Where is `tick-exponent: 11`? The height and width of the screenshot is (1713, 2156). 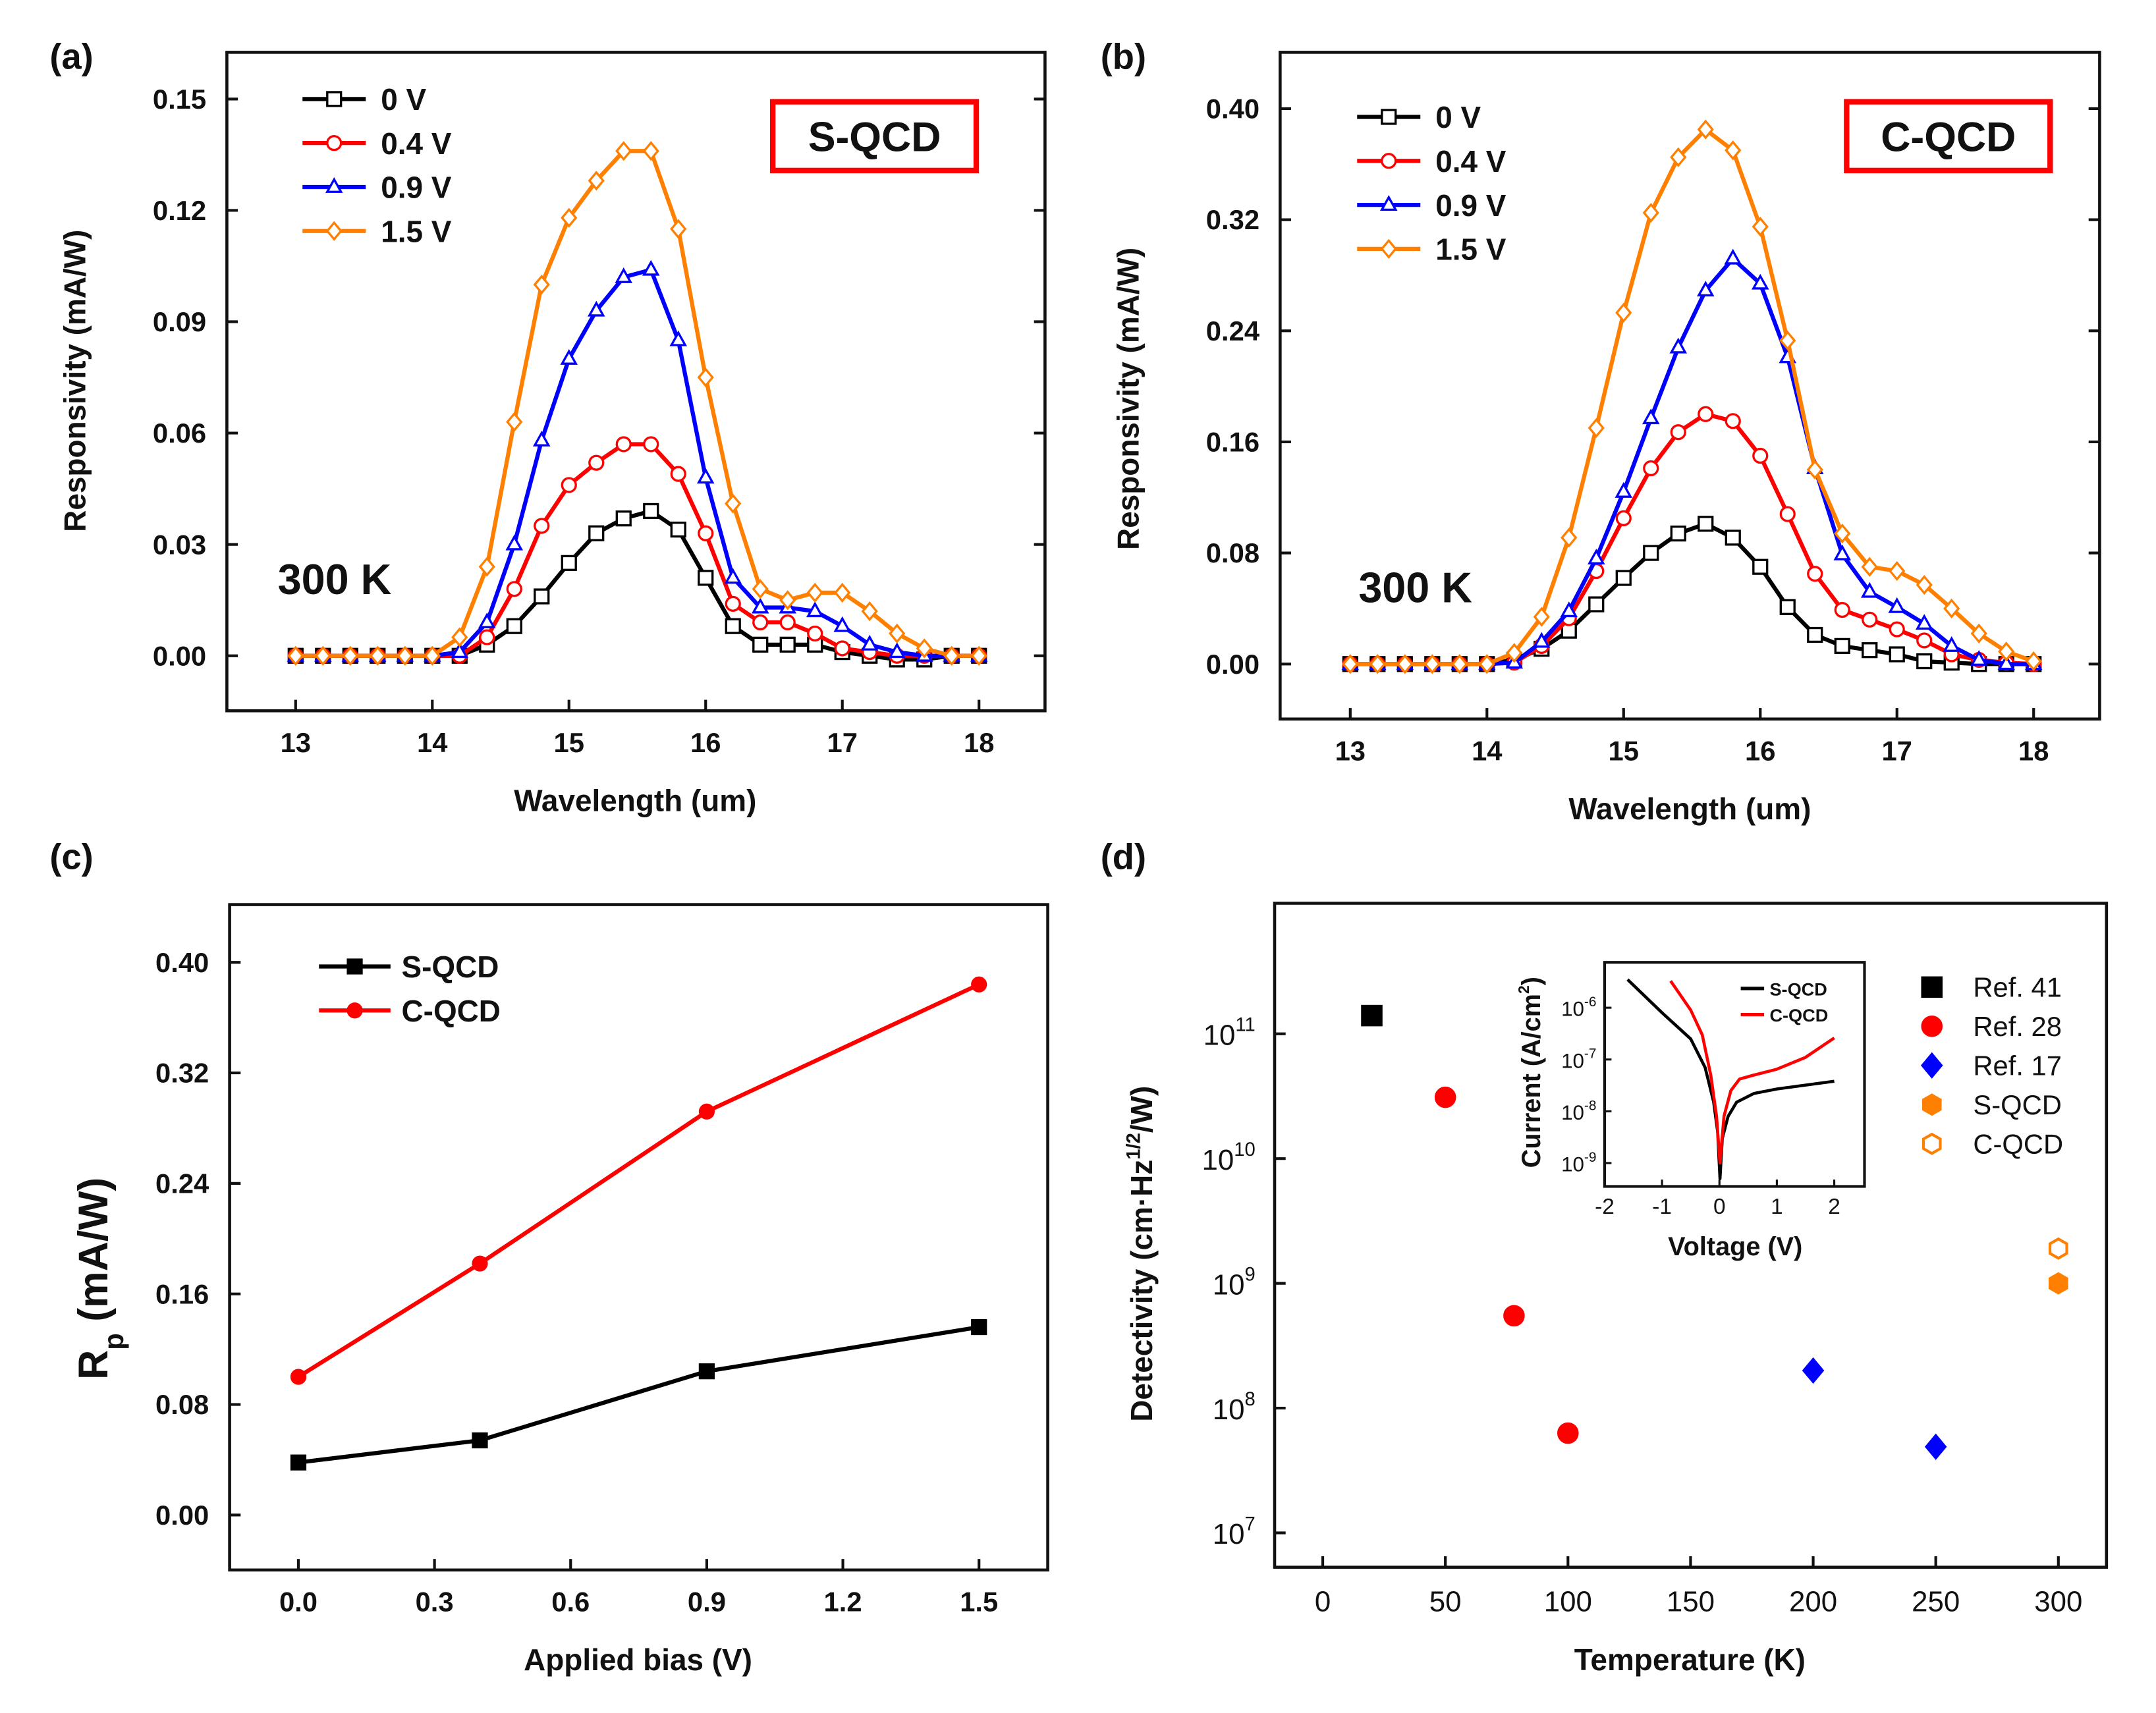 tick-exponent: 11 is located at coordinates (1245, 1025).